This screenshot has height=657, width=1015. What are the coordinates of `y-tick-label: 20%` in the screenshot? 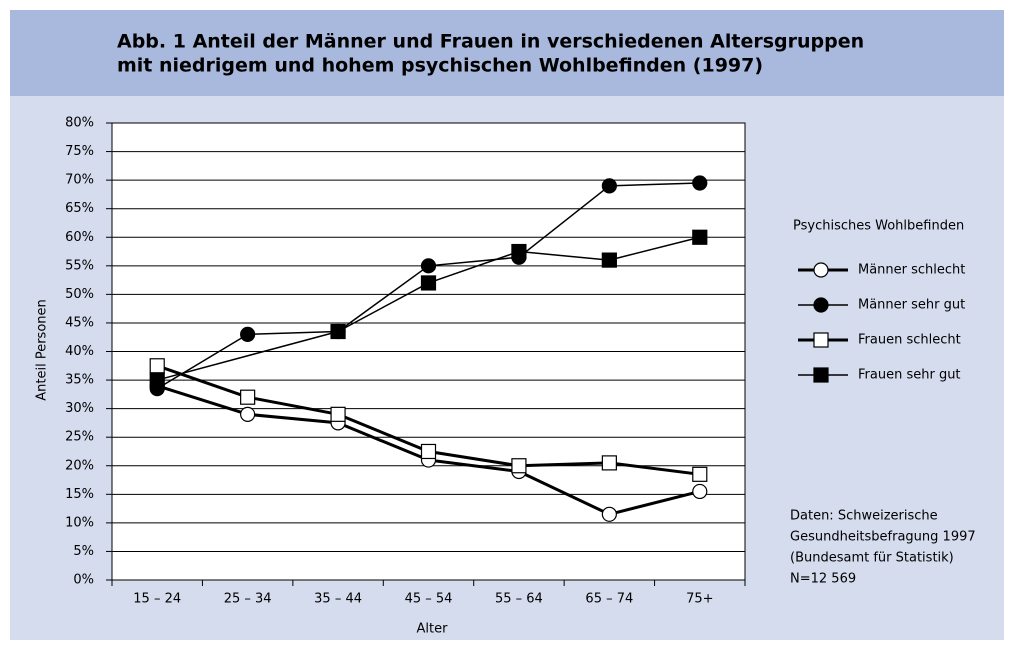 It's located at (79, 465).